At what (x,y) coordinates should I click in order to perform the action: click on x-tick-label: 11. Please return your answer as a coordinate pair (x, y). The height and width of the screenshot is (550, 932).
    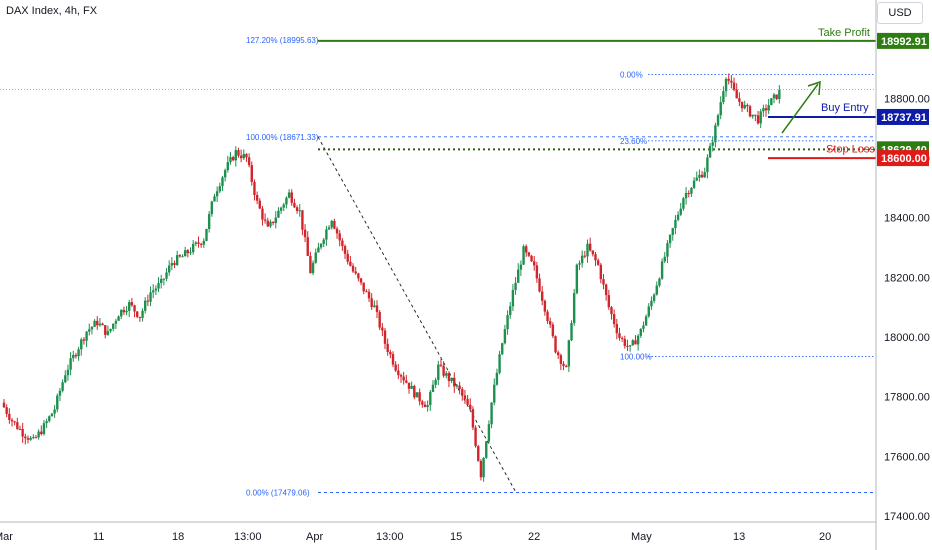
    Looking at the image, I should click on (98, 537).